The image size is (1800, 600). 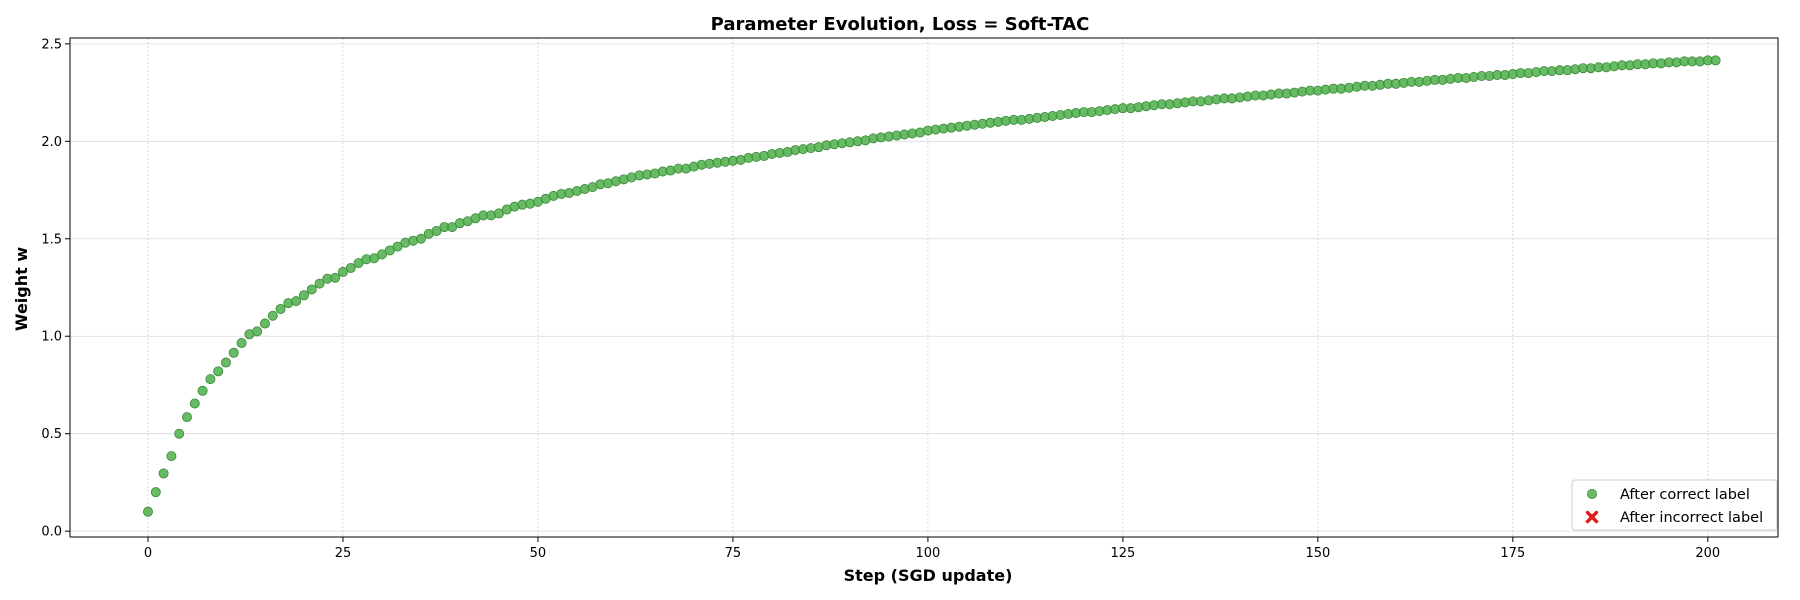 What do you see at coordinates (51, 532) in the screenshot?
I see `y-tick-label: 0.0` at bounding box center [51, 532].